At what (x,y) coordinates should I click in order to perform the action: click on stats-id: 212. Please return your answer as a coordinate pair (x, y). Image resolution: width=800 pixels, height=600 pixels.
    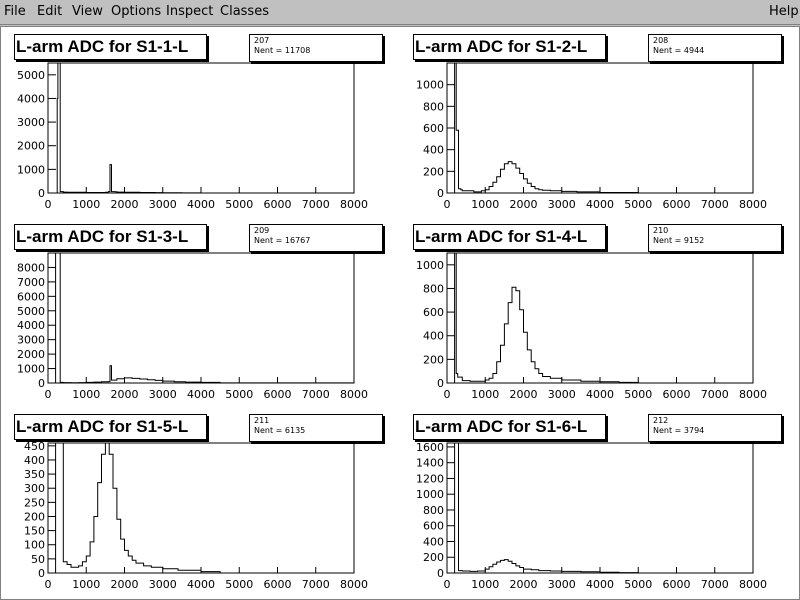
    Looking at the image, I should click on (661, 420).